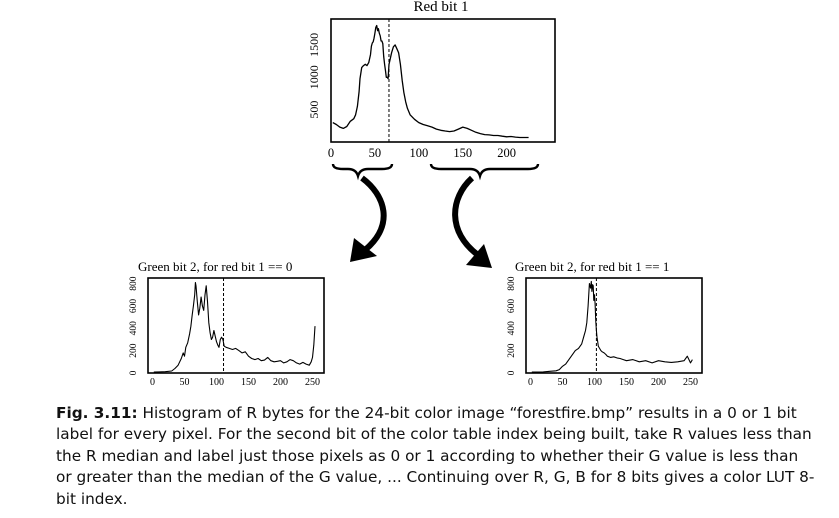 The width and height of the screenshot is (839, 518). I want to click on red-bit-1-title: Red bit 1, so click(441, 7).